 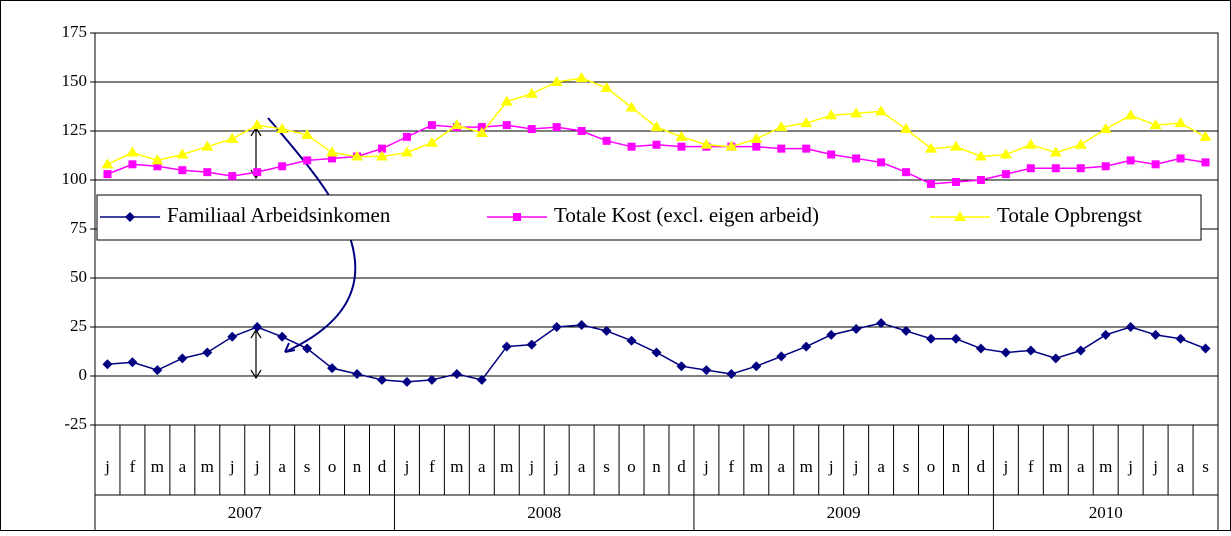 What do you see at coordinates (83, 374) in the screenshot?
I see `y-tick-label: 0` at bounding box center [83, 374].